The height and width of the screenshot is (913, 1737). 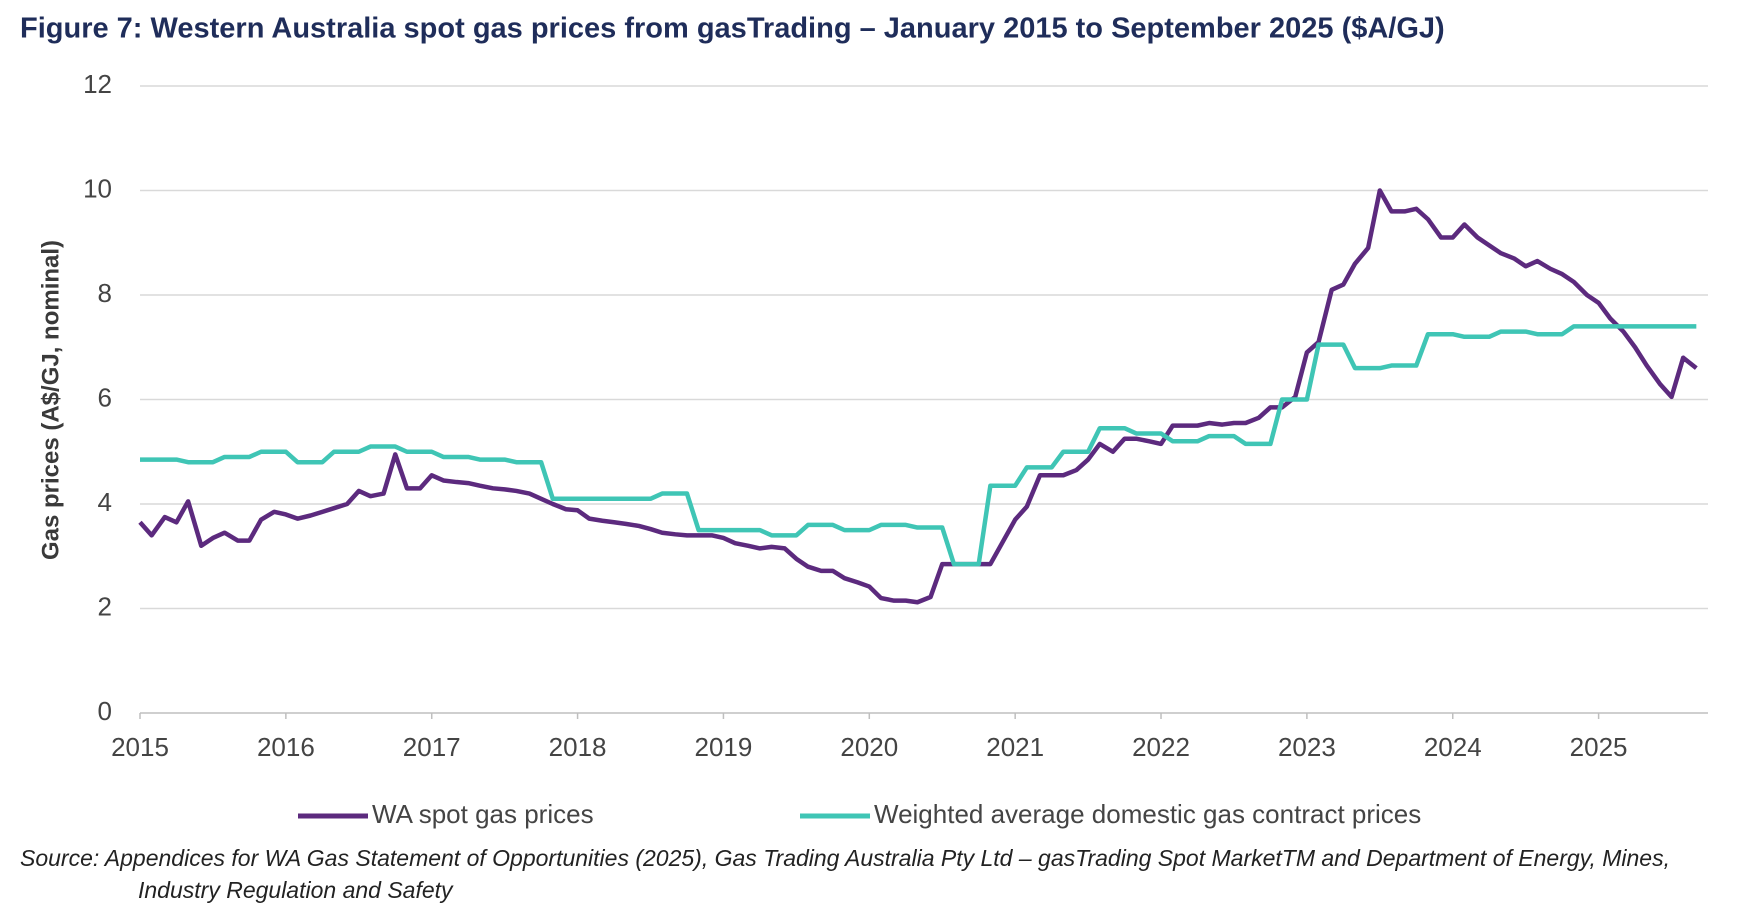 I want to click on y-tick-label: 10, so click(x=97, y=188).